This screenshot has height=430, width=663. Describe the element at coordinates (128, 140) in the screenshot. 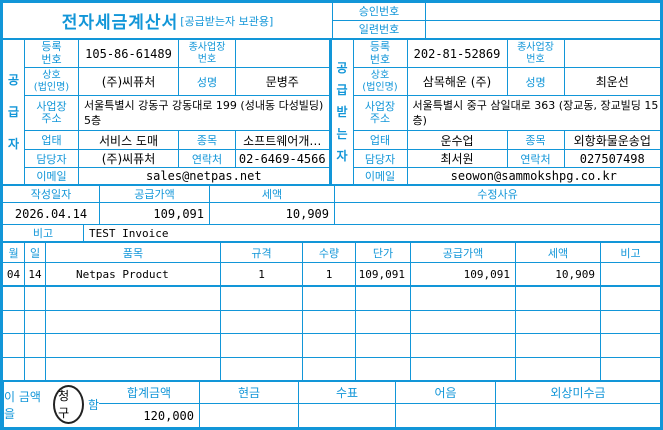

I see `supplier-biz-type: 서비스 도매` at that location.